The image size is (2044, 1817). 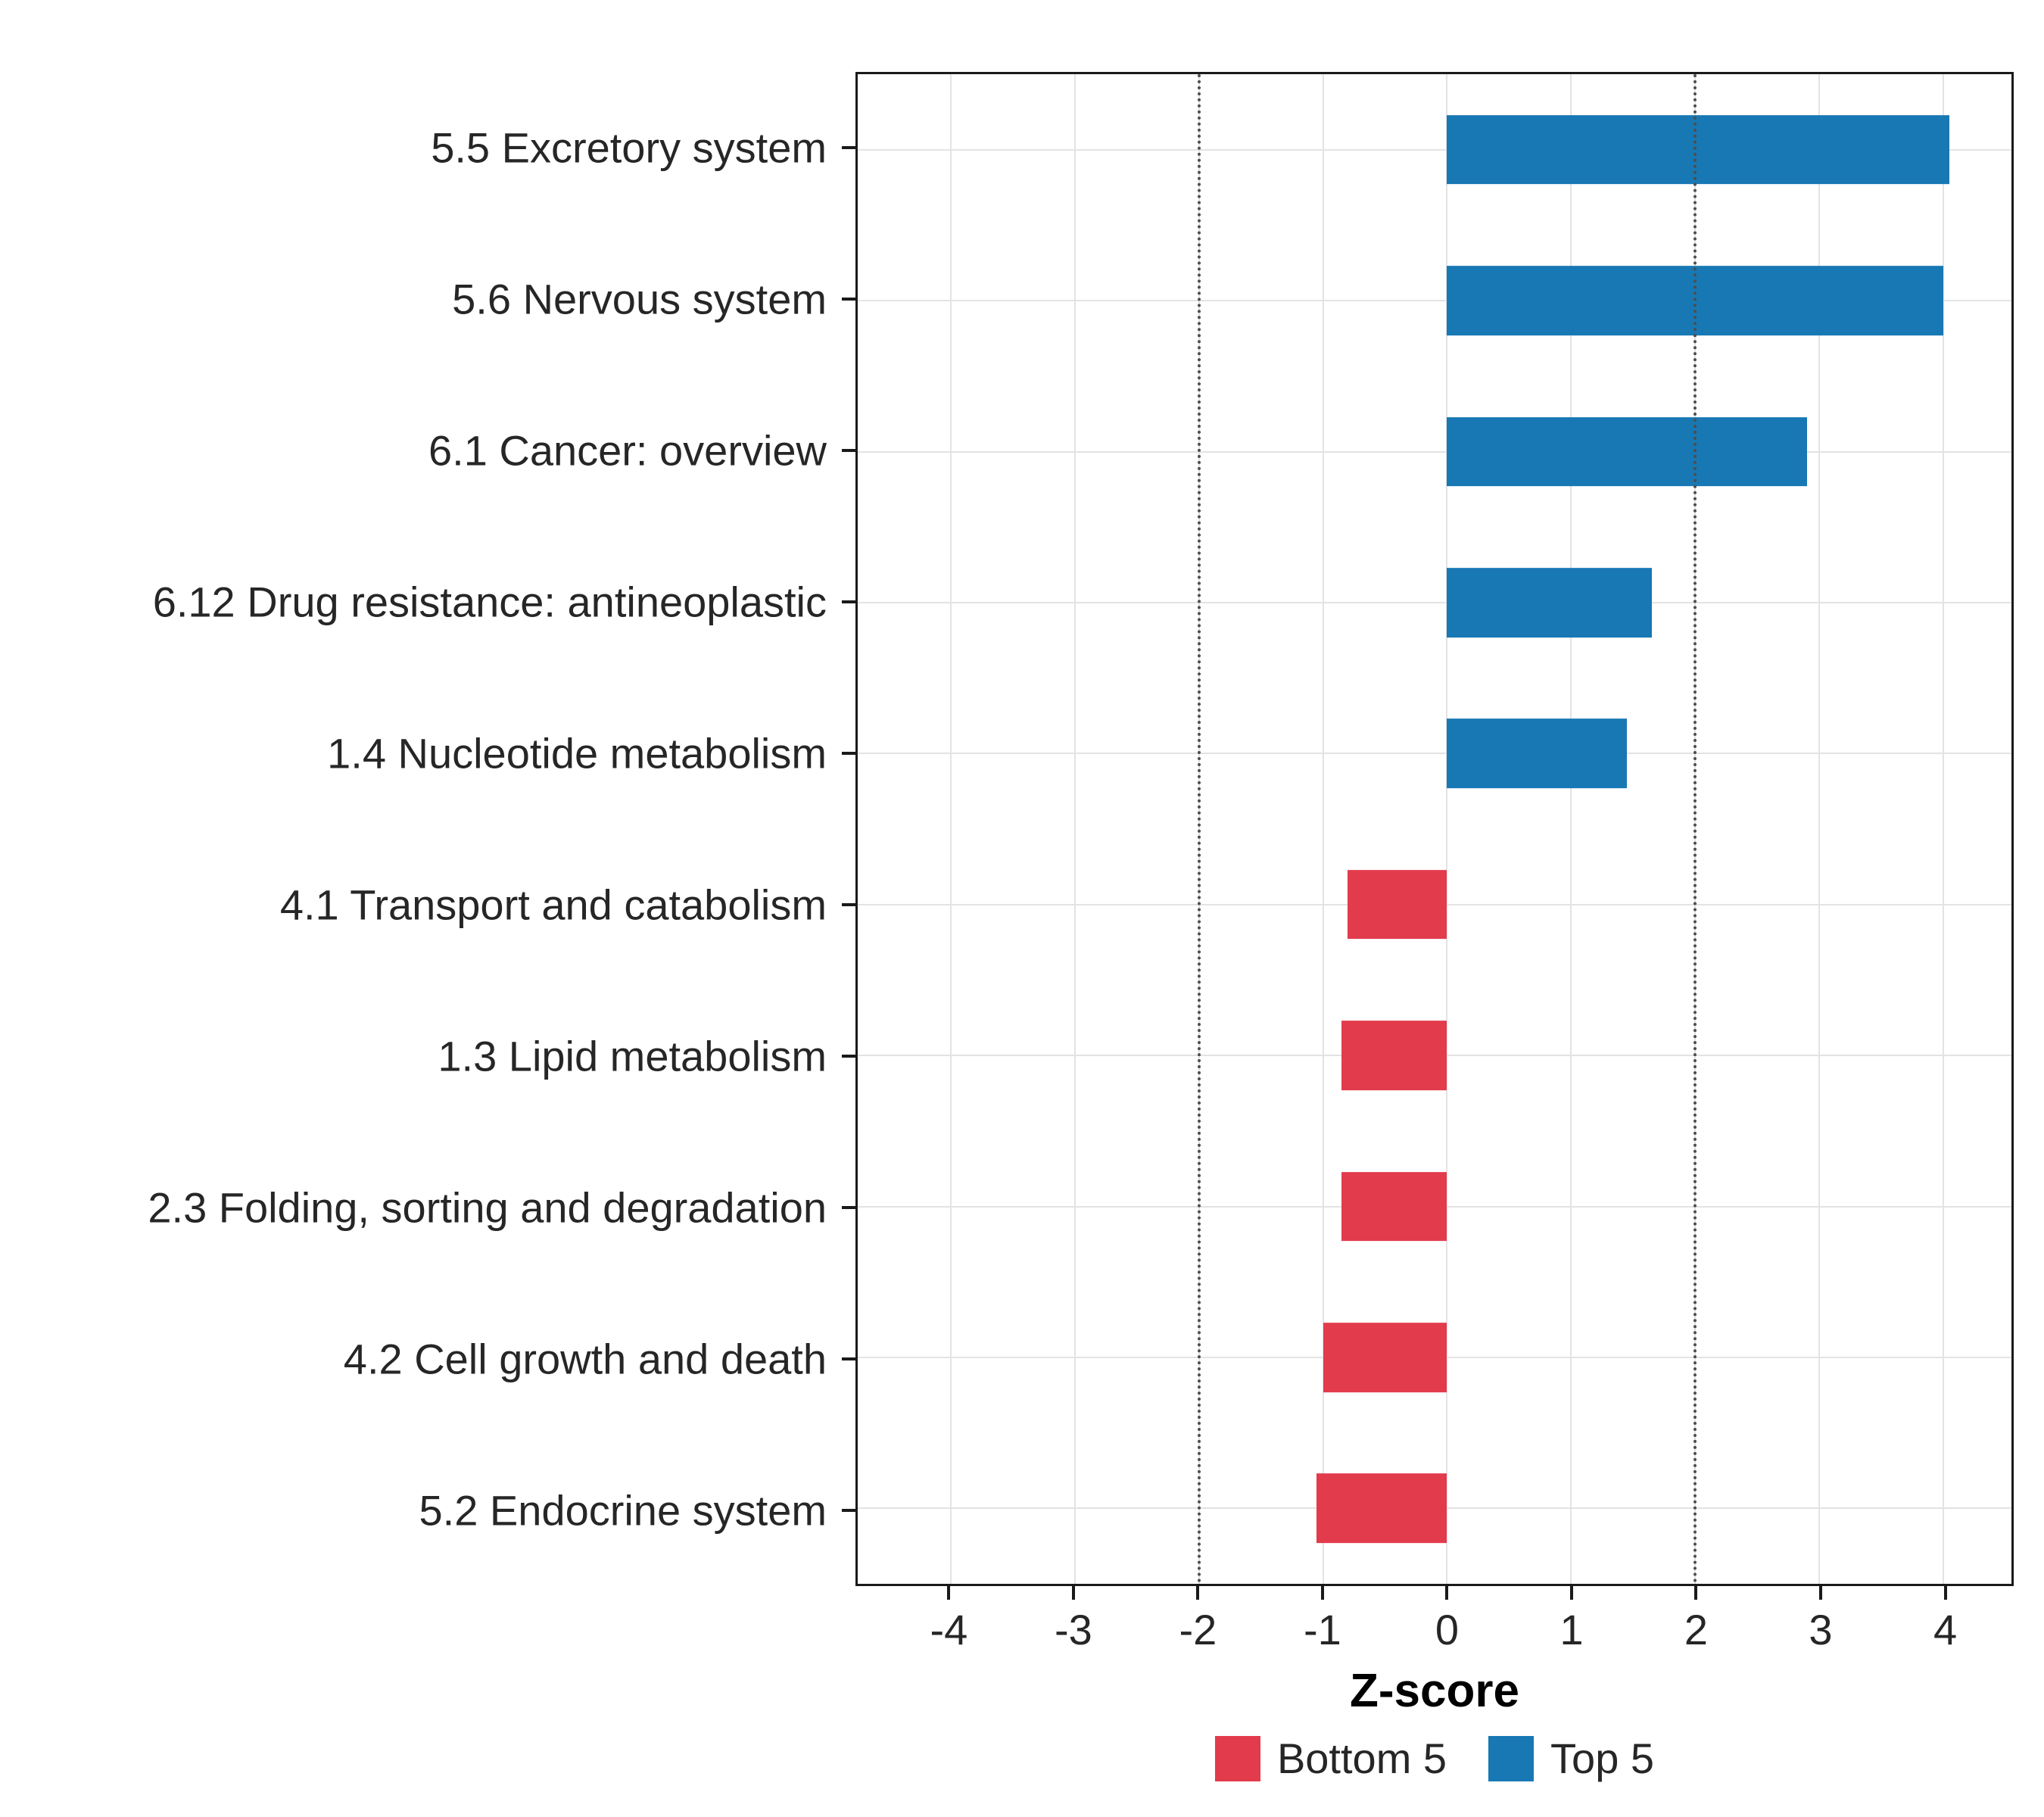 I want to click on x-tick-label: 0, so click(x=1447, y=1629).